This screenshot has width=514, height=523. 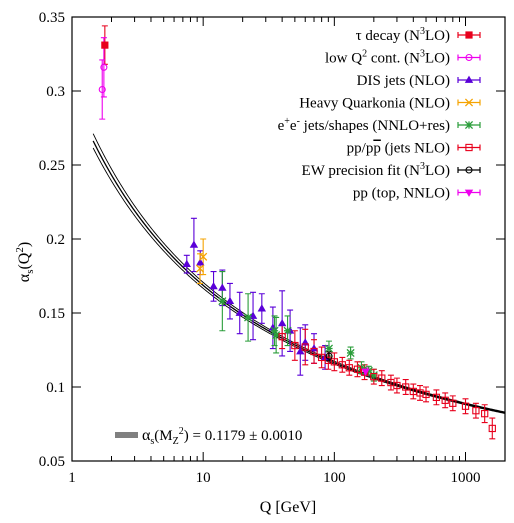 I want to click on x-tick-label: 10, so click(x=203, y=478).